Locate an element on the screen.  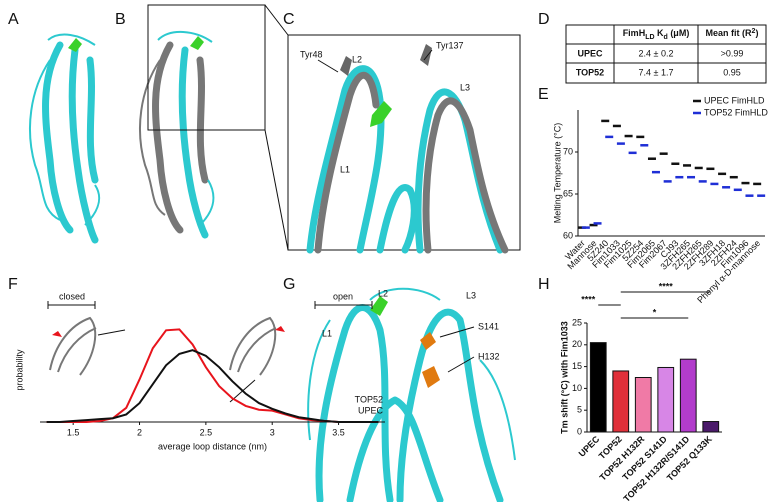
protein-c is located at coordinates (404, 144).